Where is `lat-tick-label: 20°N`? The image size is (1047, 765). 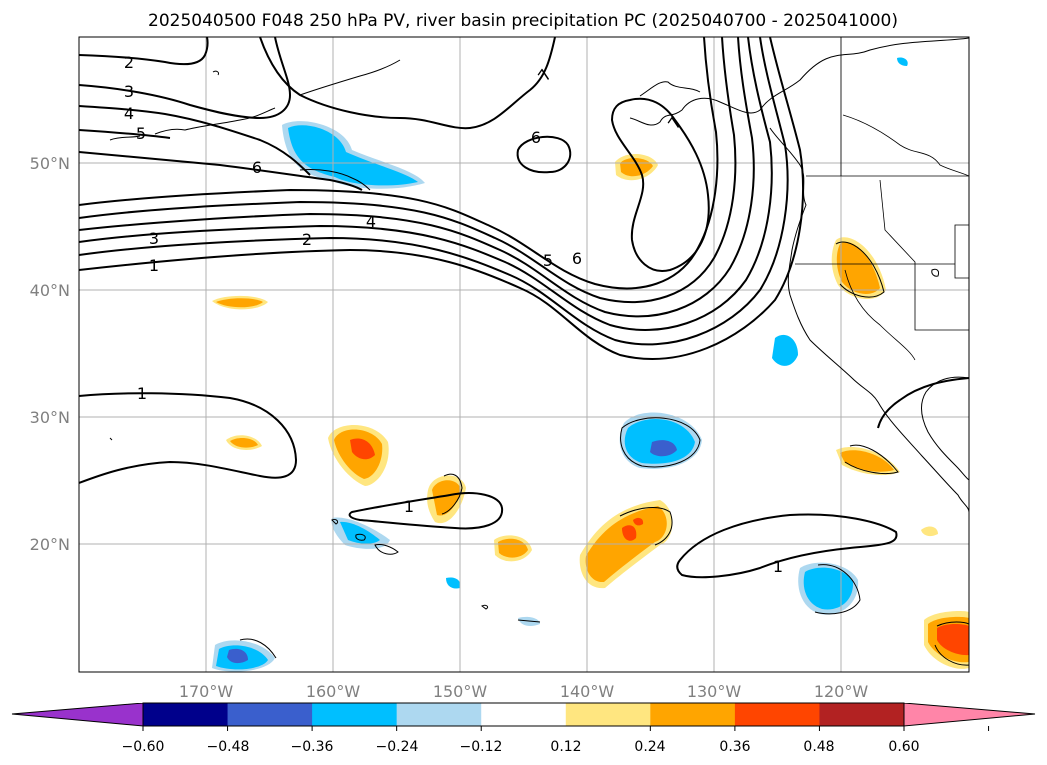
lat-tick-label: 20°N is located at coordinates (50, 544).